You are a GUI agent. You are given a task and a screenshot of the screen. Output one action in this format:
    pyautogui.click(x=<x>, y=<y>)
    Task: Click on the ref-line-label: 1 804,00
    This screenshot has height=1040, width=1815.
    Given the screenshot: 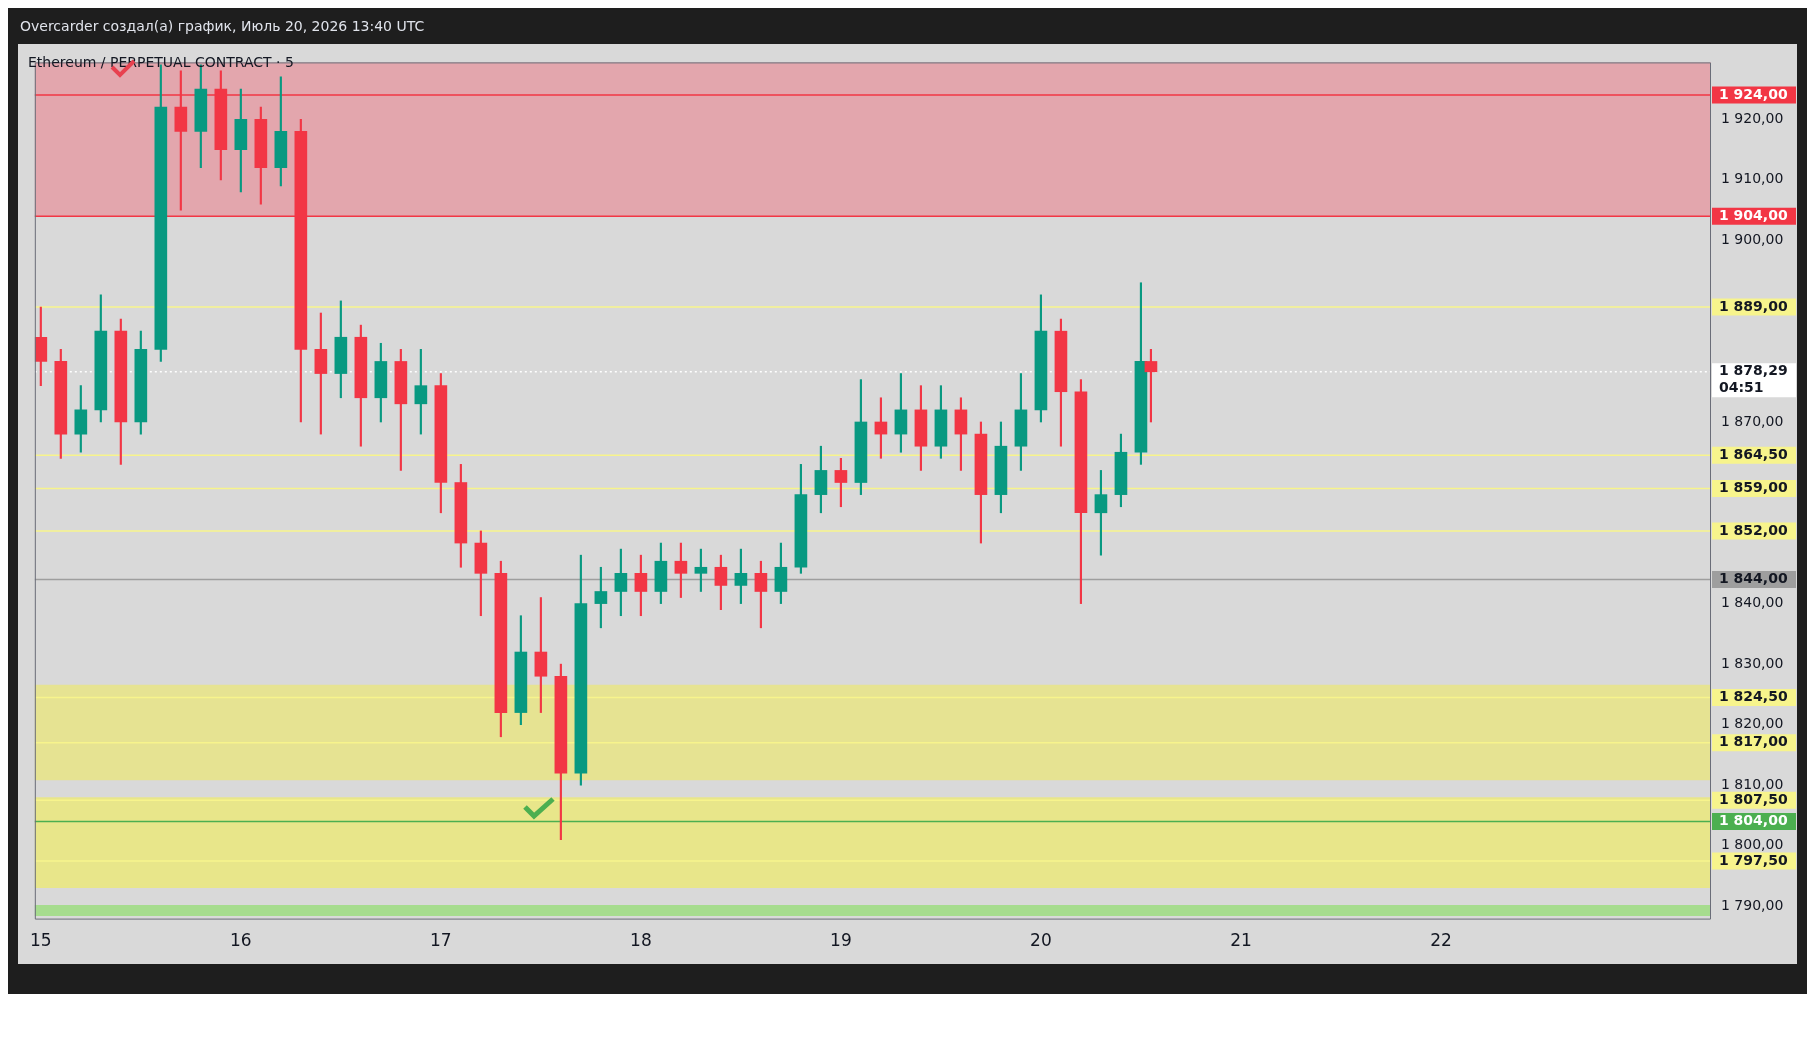 What is the action you would take?
    pyautogui.click(x=1753, y=820)
    